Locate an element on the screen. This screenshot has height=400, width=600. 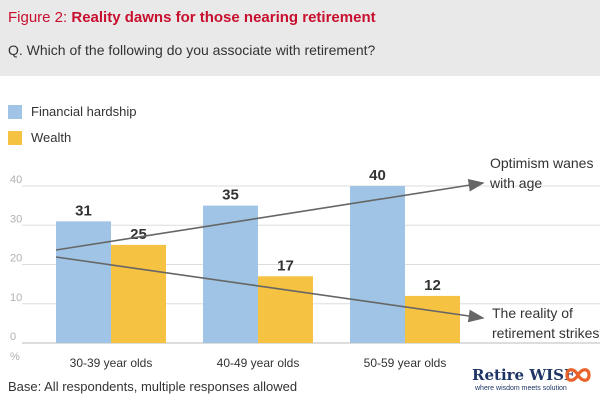
brand-name-part2: WISE is located at coordinates (552, 375).